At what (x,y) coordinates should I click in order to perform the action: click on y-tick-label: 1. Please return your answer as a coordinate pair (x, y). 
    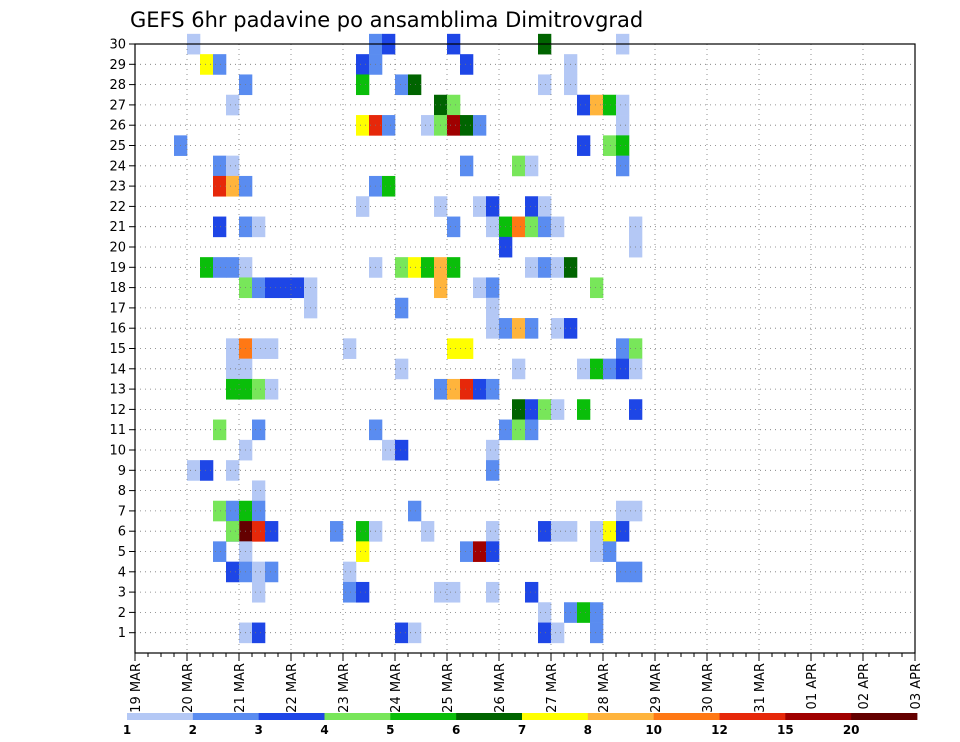
    Looking at the image, I should click on (122, 633).